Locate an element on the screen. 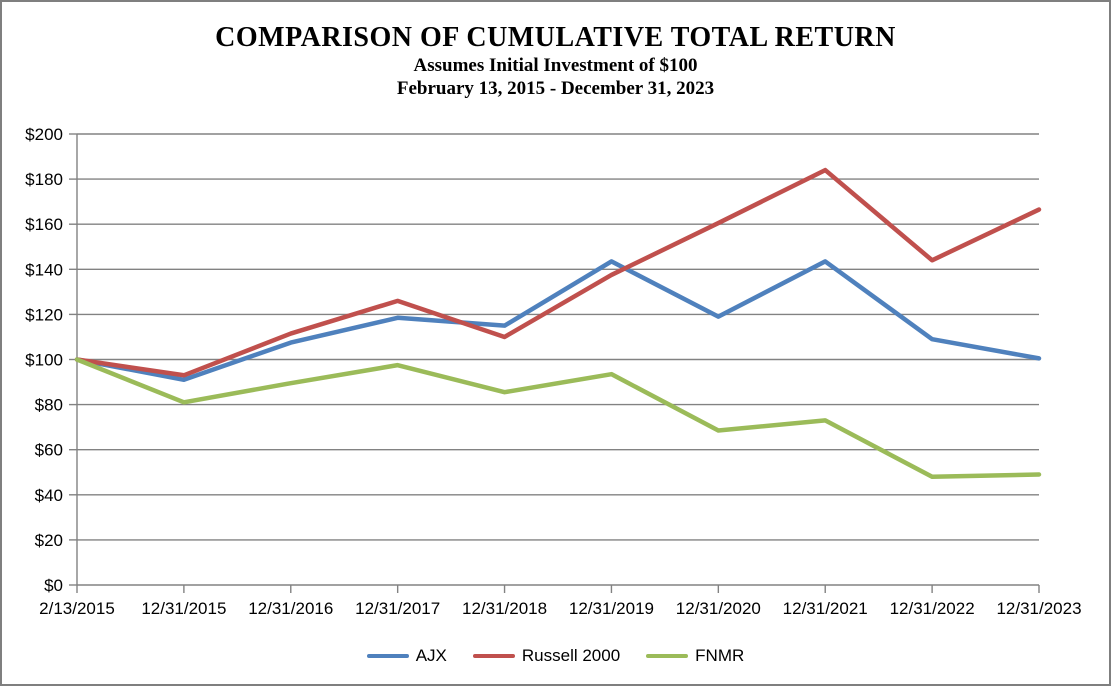 The image size is (1111, 686). legend: AJX Russell 2000 FNMR is located at coordinates (555, 656).